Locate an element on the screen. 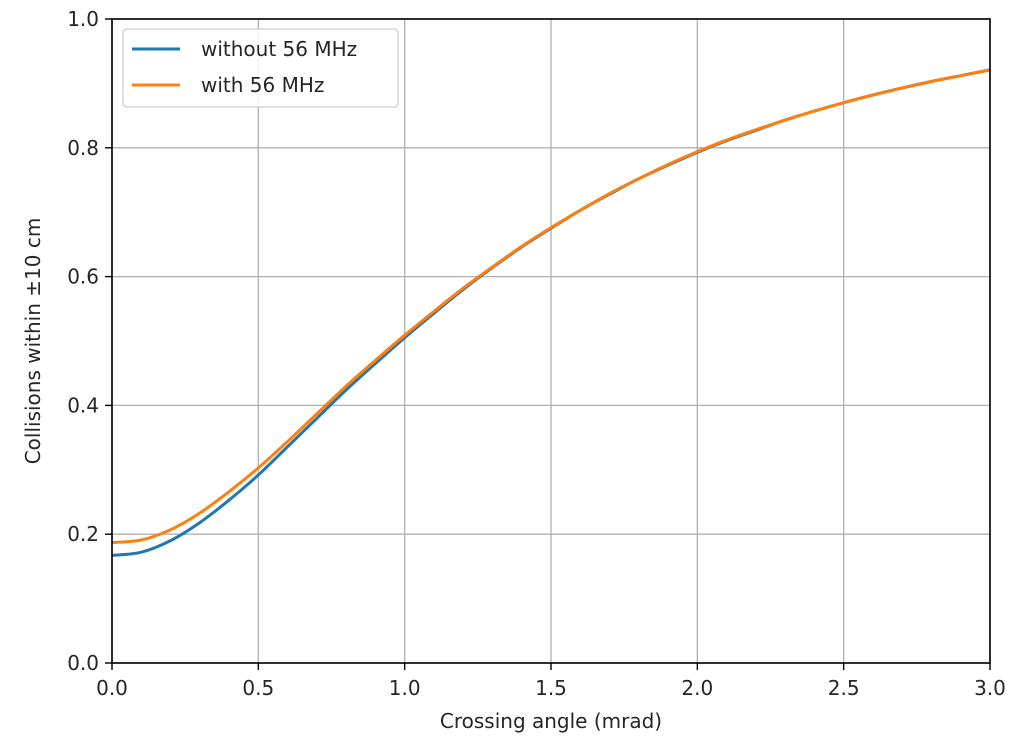  y-axis-label: Collisions within ±10 cm is located at coordinates (33, 341).